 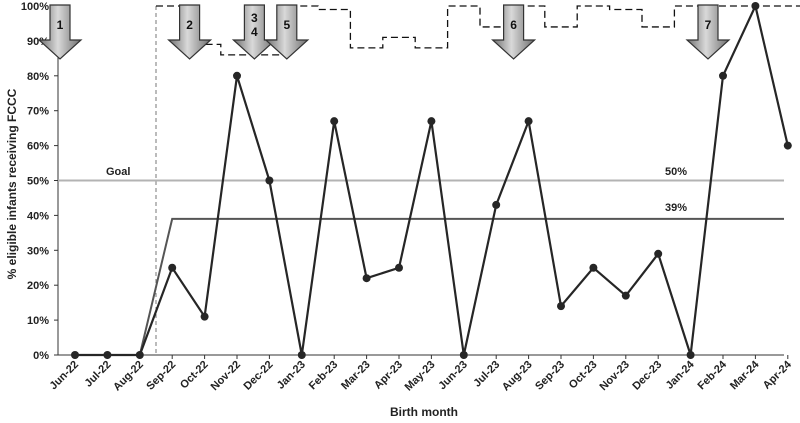 I want to click on x-tick-label: Jan-23, so click(x=291, y=375).